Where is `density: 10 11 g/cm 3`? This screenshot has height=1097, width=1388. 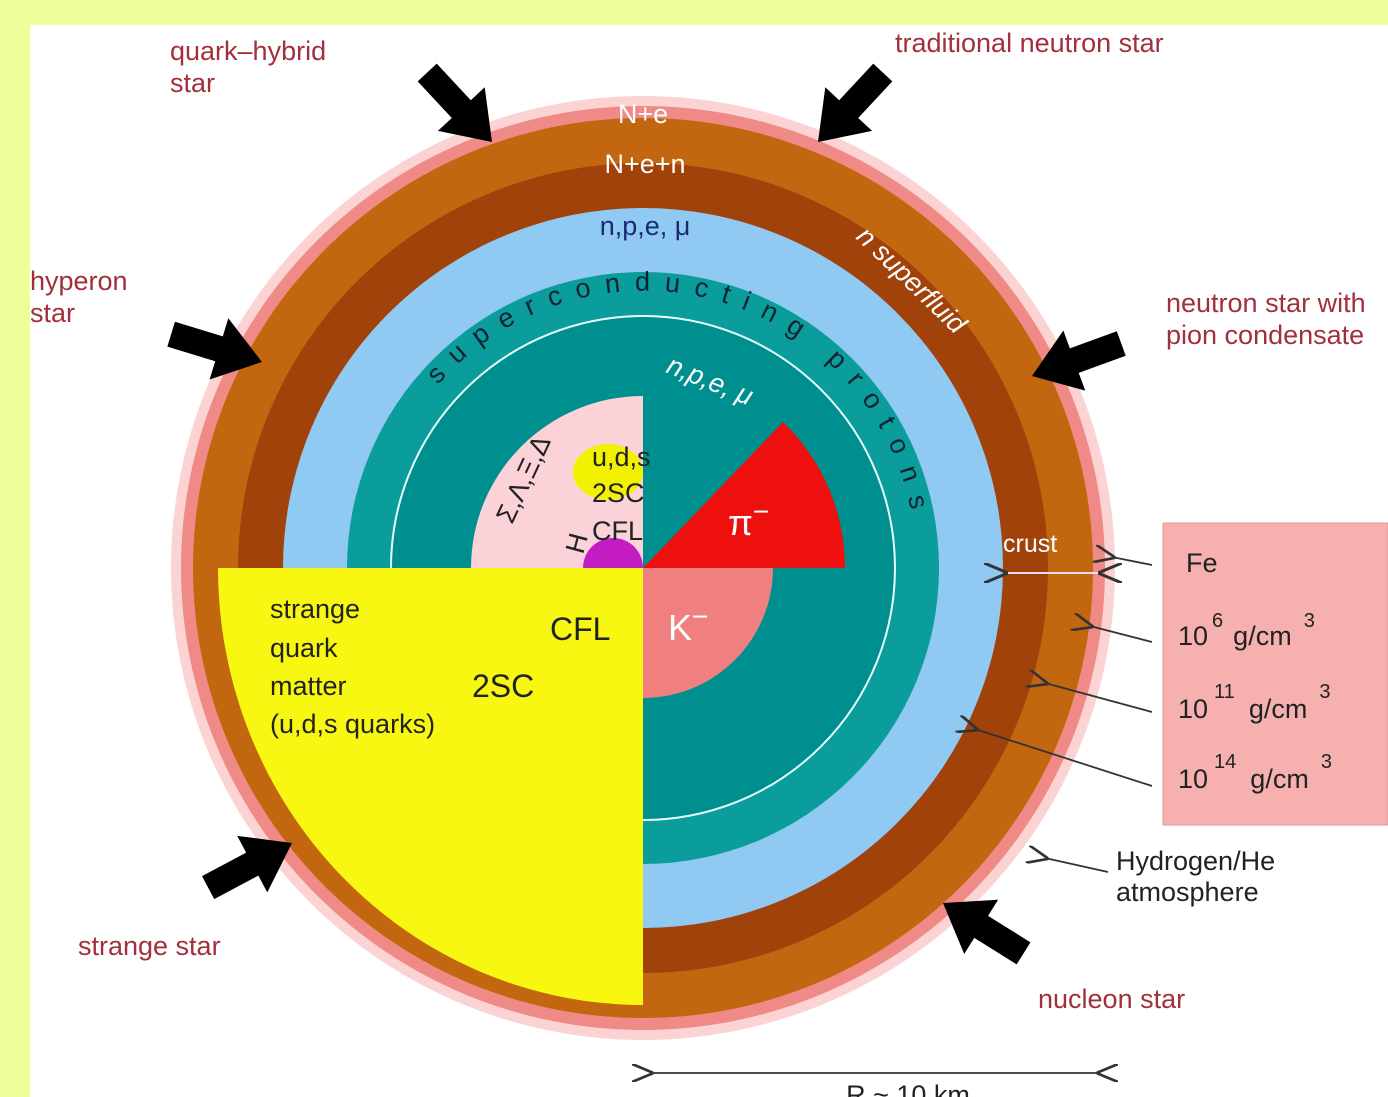
density: 10 11 g/cm 3 is located at coordinates (1254, 702).